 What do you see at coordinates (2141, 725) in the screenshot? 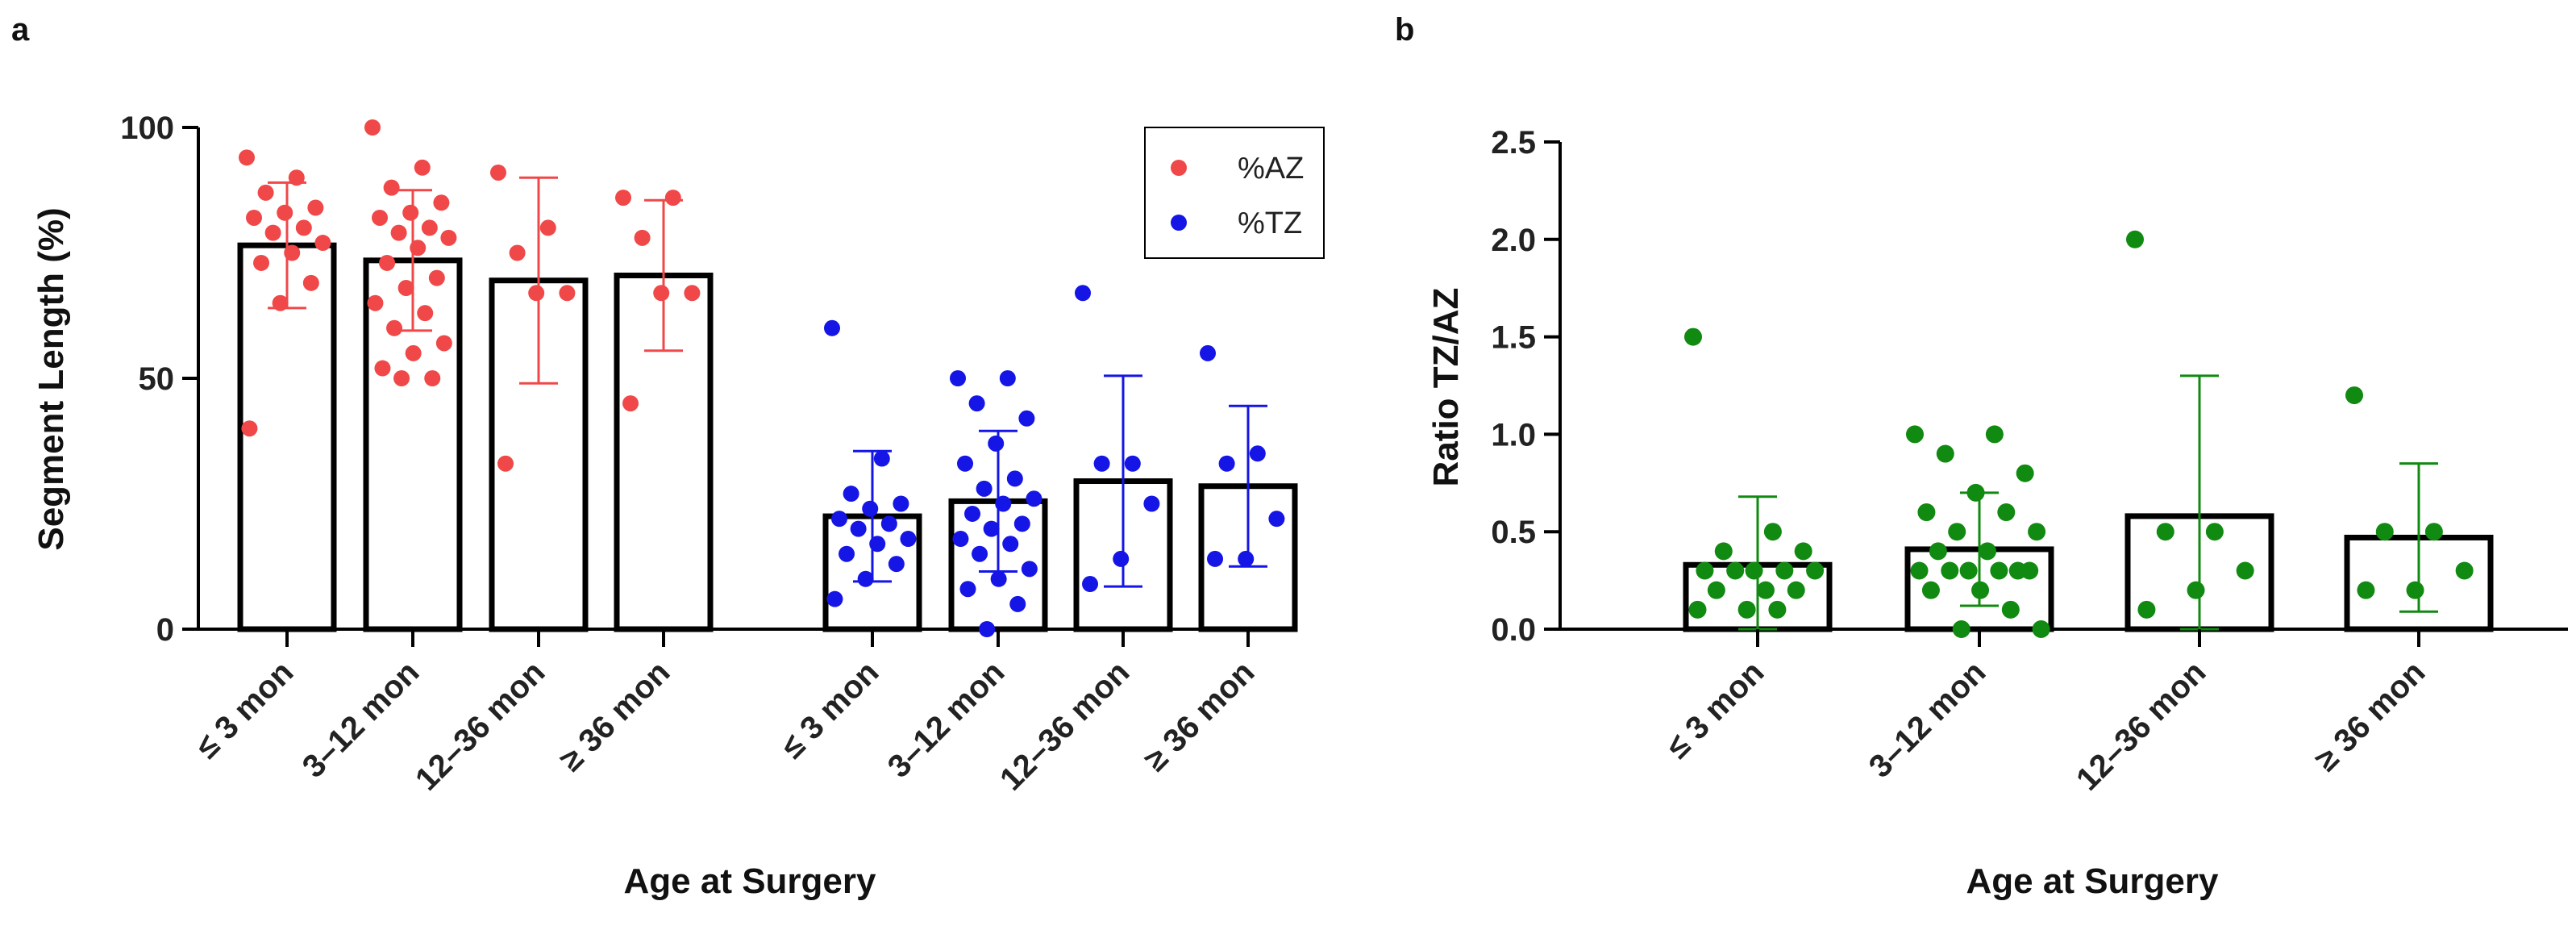
I see `x-tick-label: 12–36 mon` at bounding box center [2141, 725].